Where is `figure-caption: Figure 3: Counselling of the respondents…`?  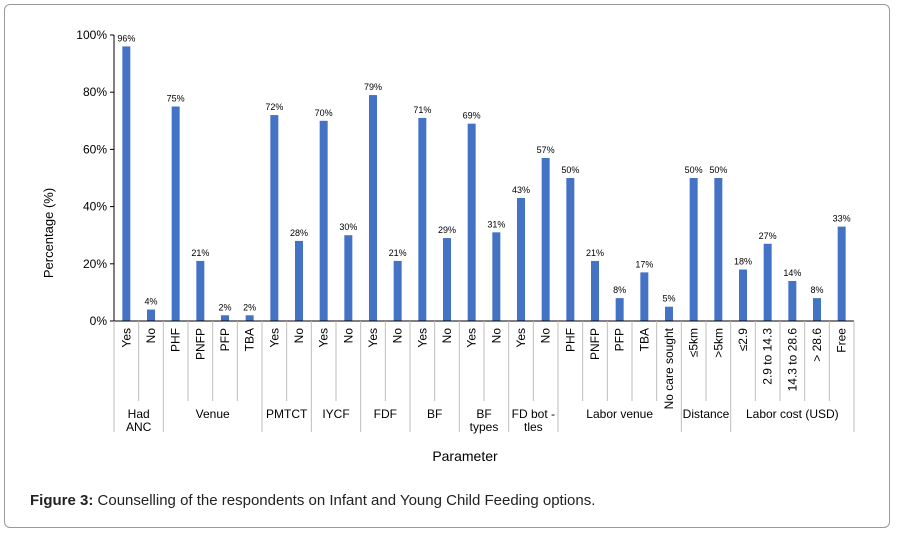
figure-caption: Figure 3: Counselling of the respondents… is located at coordinates (312, 500).